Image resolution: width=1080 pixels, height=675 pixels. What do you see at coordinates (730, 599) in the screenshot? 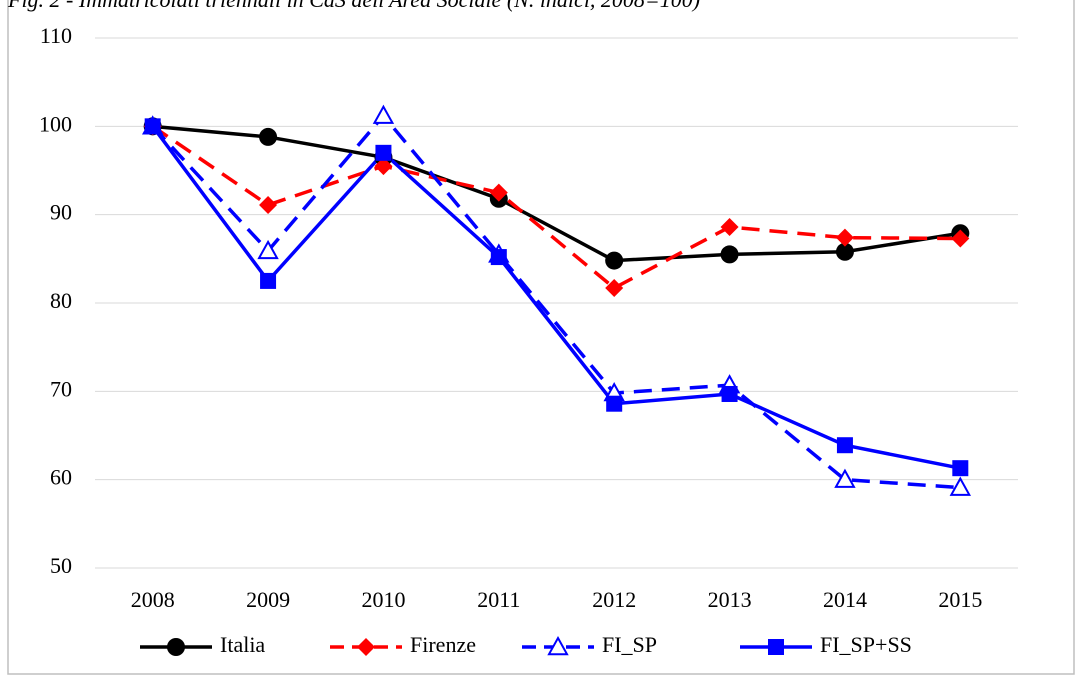
I see `x-tick-label: 2013` at bounding box center [730, 599].